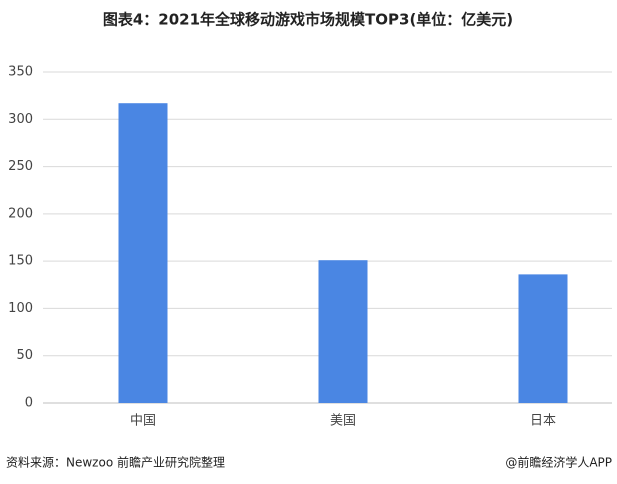 The image size is (617, 484). Describe the element at coordinates (308, 20) in the screenshot. I see `chart-title: 图表4：2021年全球移动游戏市场规模TOP3(单位：亿美元)` at that location.